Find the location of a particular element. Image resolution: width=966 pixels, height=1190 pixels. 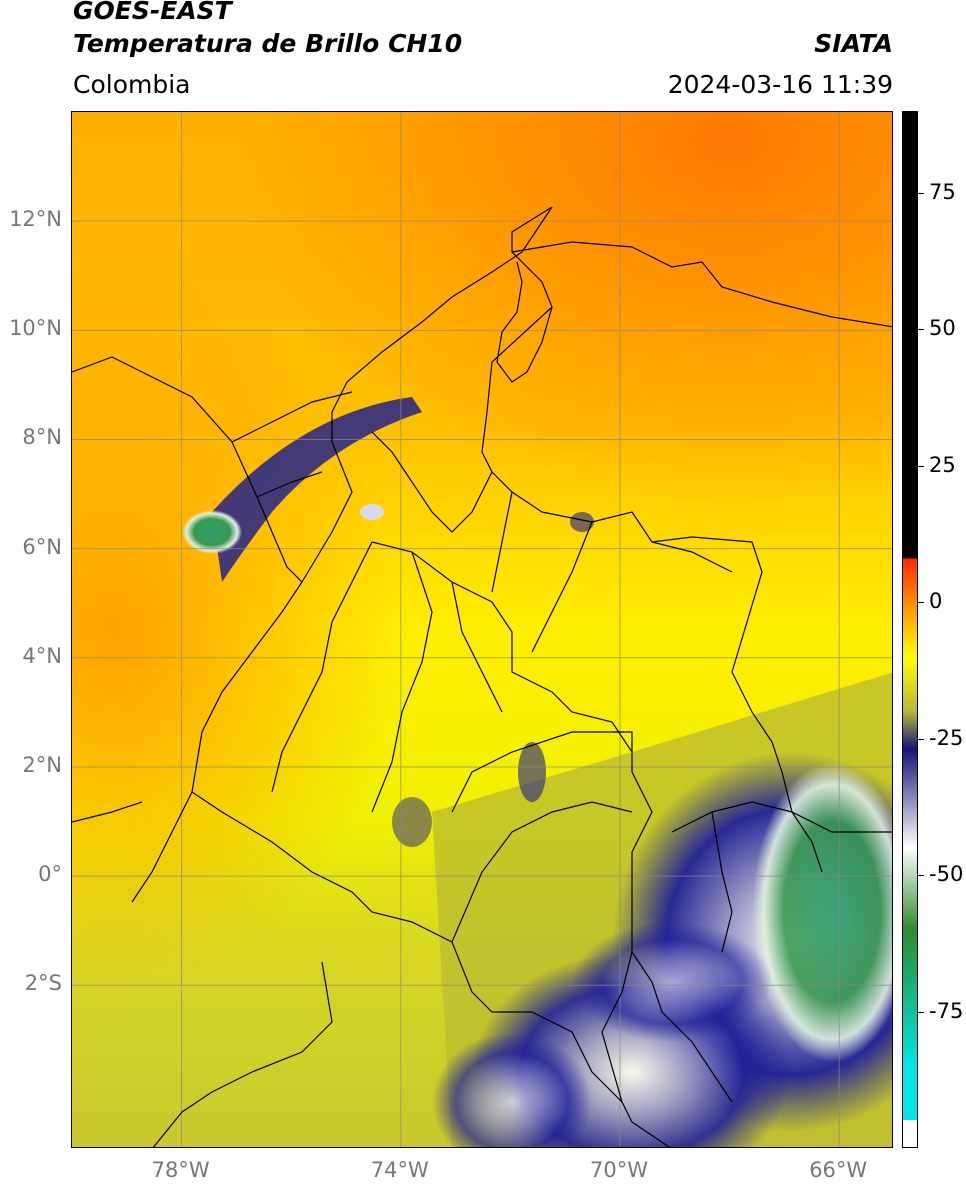

colorbar-tick-label: 25 is located at coordinates (942, 464).